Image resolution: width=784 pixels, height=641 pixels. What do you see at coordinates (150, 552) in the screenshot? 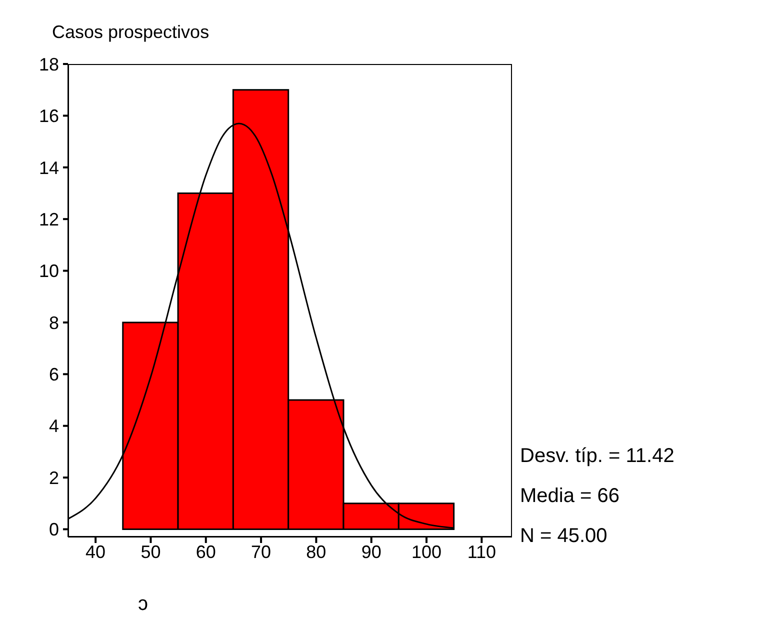
I see `x-tick-label: 50` at bounding box center [150, 552].